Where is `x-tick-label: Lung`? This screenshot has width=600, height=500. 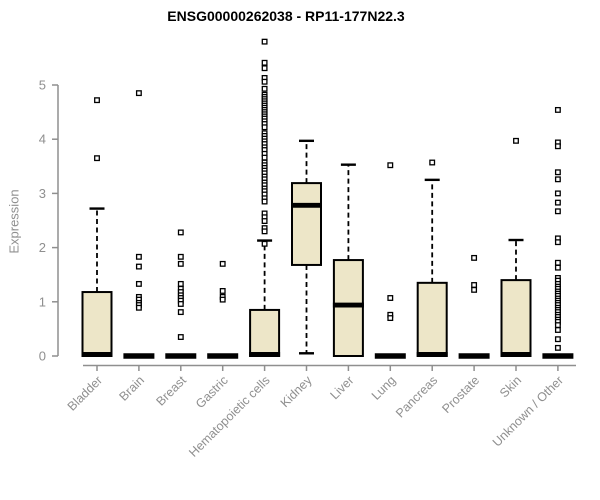 x-tick-label: Lung is located at coordinates (384, 388).